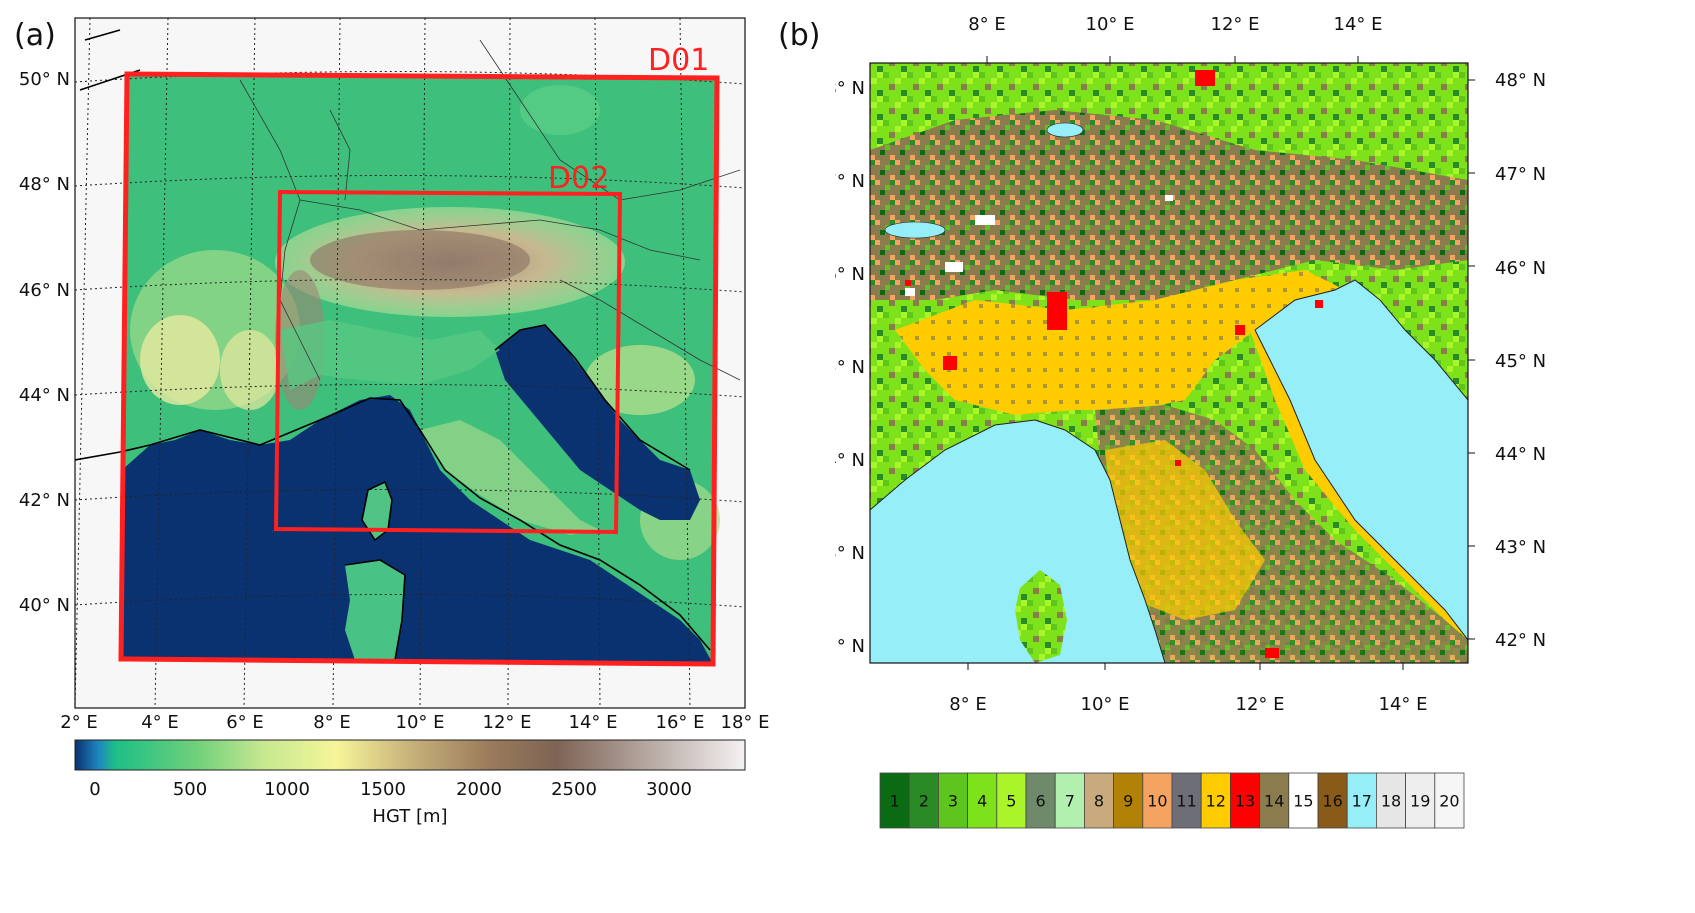 The width and height of the screenshot is (1695, 913). Describe the element at coordinates (1520, 454) in the screenshot. I see `b-right-lat-44: 44° N` at that location.